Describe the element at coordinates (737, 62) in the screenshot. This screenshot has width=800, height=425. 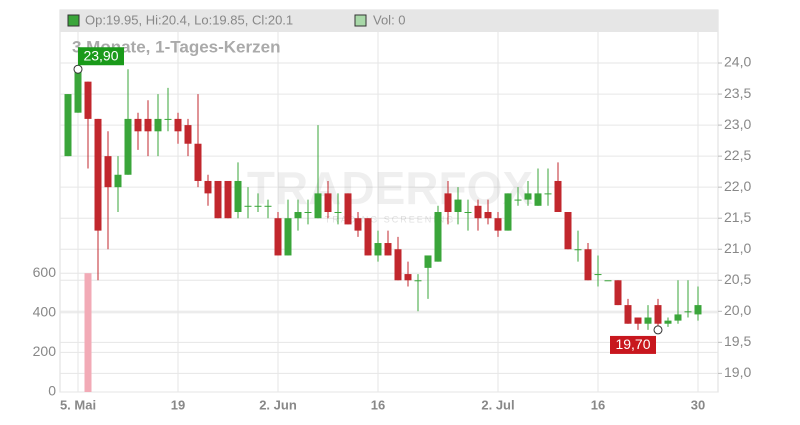
I see `y-tick-label: 24,0` at that location.